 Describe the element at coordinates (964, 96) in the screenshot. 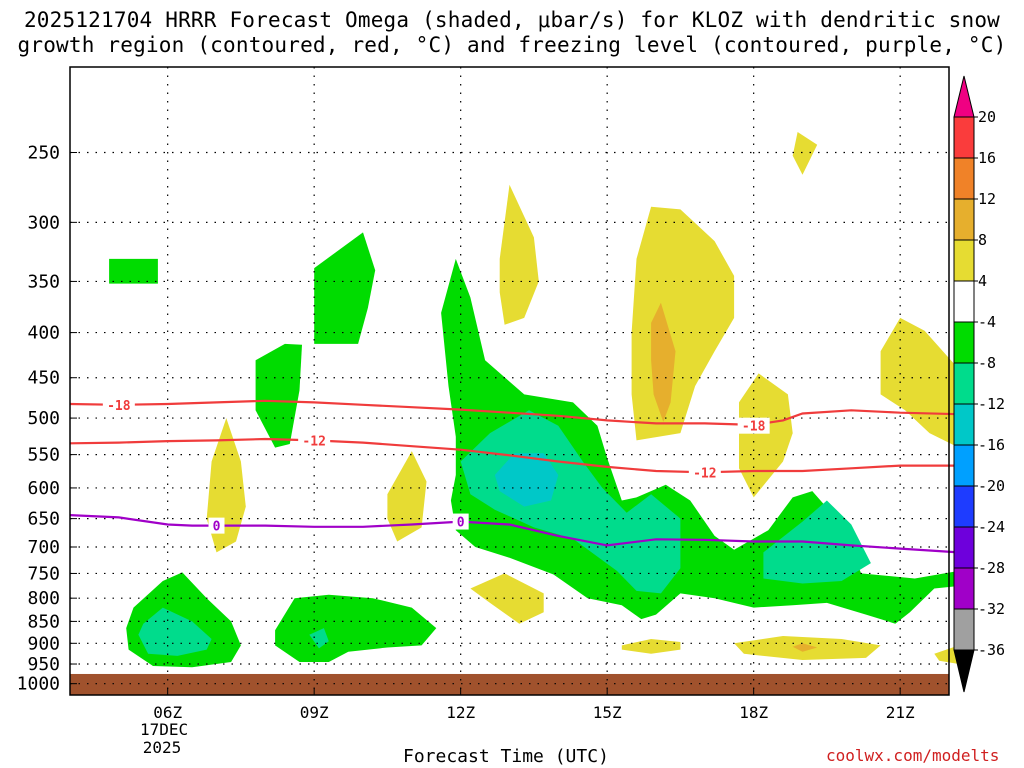

I see `colorbar-arrow-top` at that location.